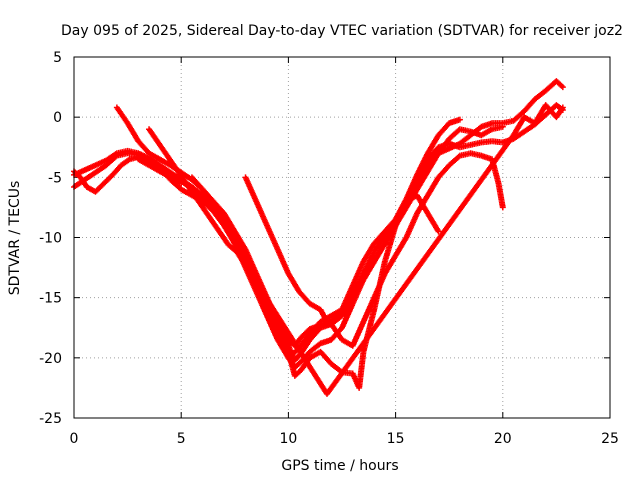 The width and height of the screenshot is (640, 480). I want to click on x-tick-label: 20, so click(503, 439).